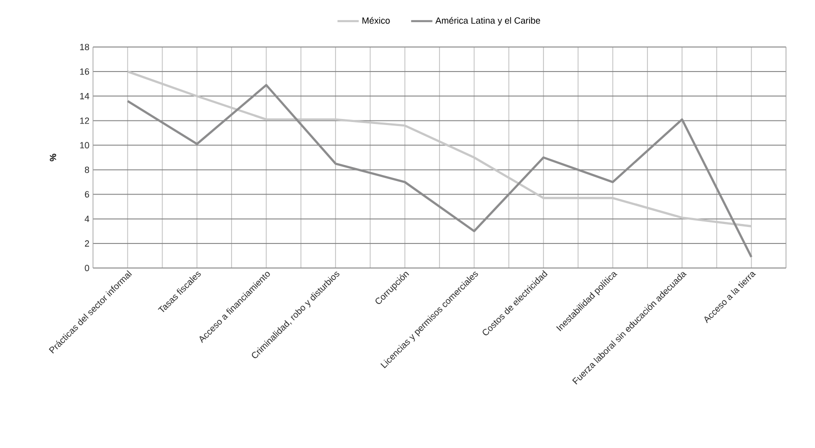 The image size is (815, 448). What do you see at coordinates (85, 121) in the screenshot?
I see `y-tick-label: 12` at bounding box center [85, 121].